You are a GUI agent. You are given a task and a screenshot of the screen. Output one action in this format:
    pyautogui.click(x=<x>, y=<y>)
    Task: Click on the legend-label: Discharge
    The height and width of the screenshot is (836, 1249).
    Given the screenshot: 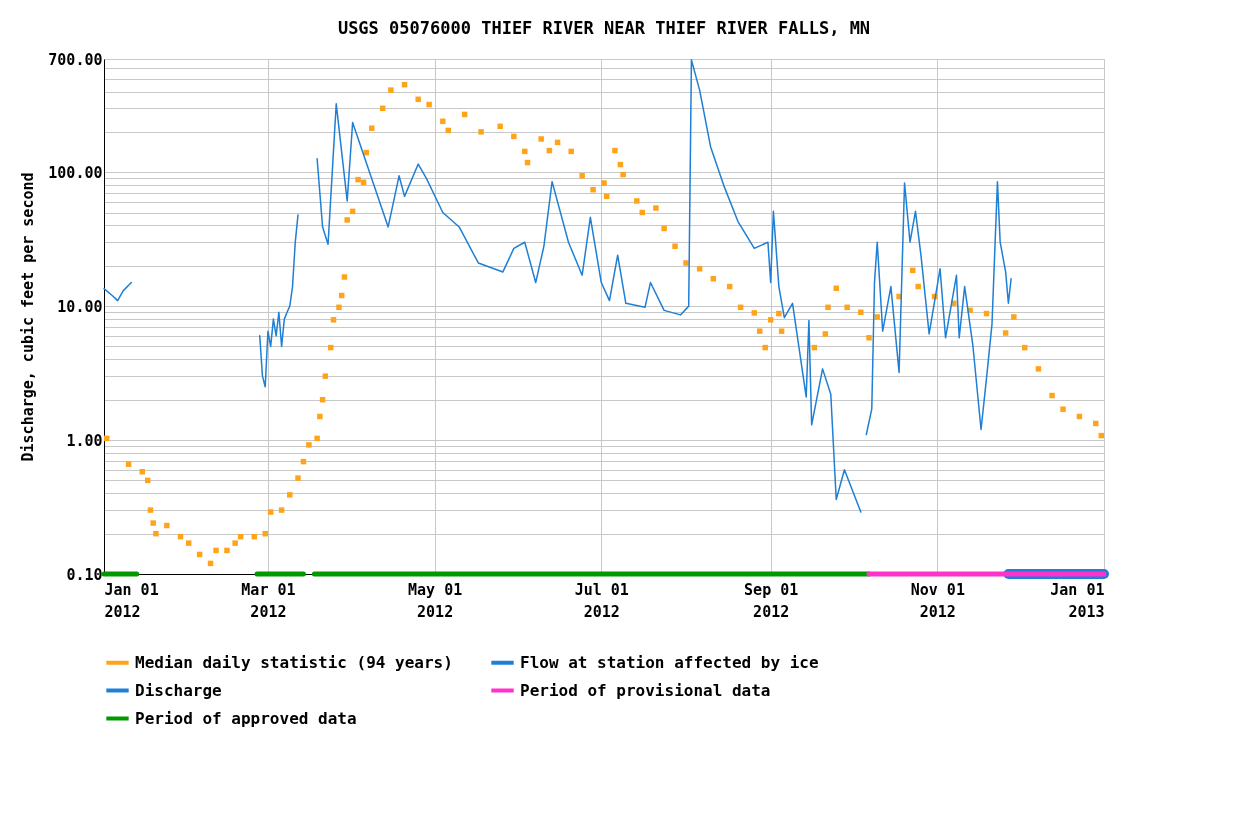 What is the action you would take?
    pyautogui.click(x=178, y=690)
    